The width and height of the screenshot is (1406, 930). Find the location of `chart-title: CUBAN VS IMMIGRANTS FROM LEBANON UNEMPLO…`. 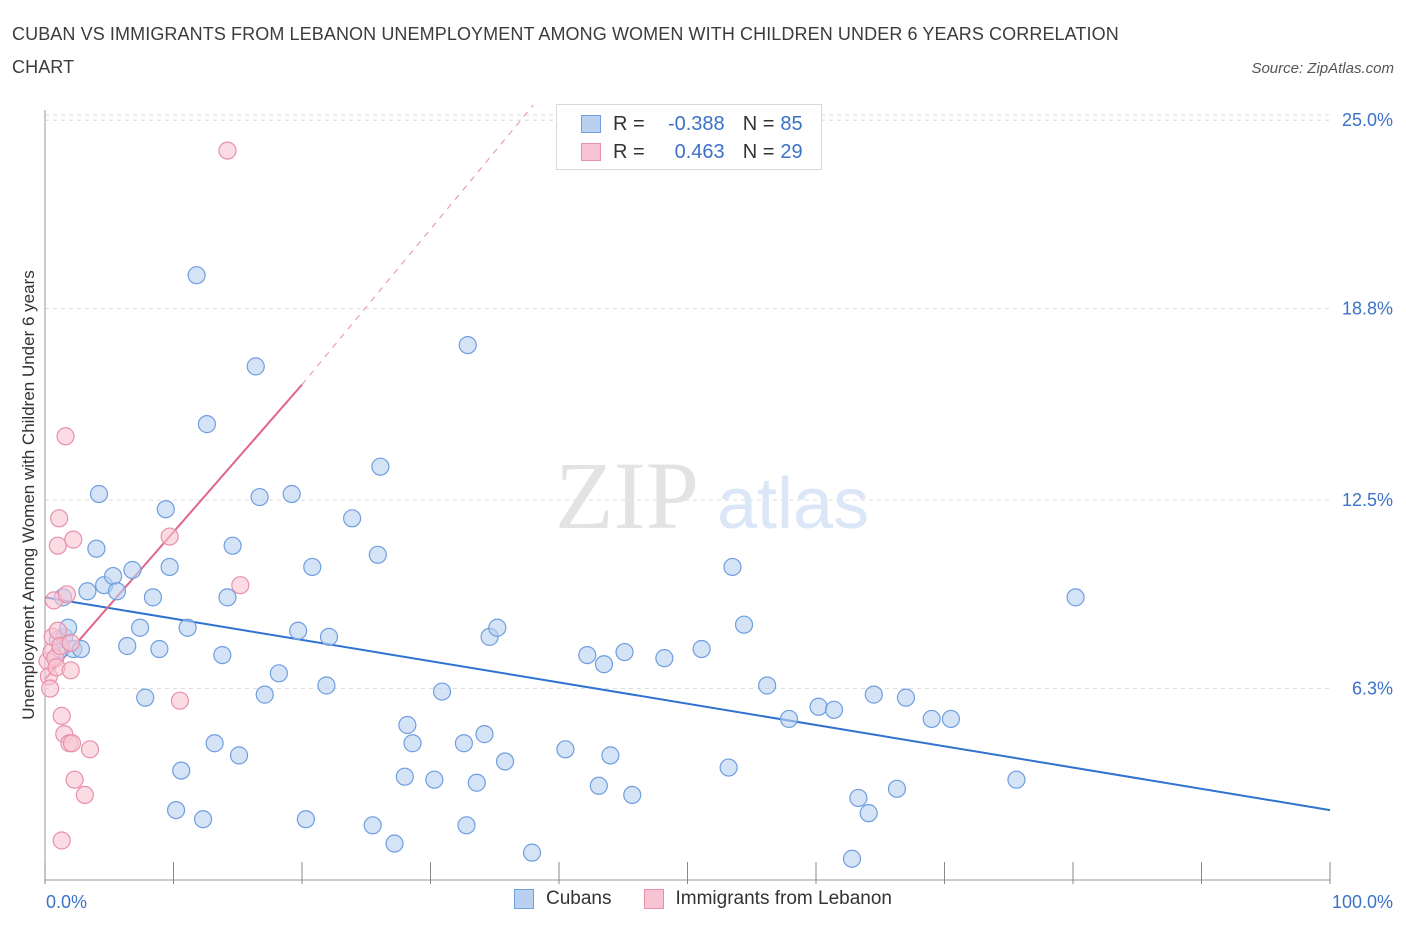

chart-title: CUBAN VS IMMIGRANTS FROM LEBANON UNEMPLO… is located at coordinates (565, 50).